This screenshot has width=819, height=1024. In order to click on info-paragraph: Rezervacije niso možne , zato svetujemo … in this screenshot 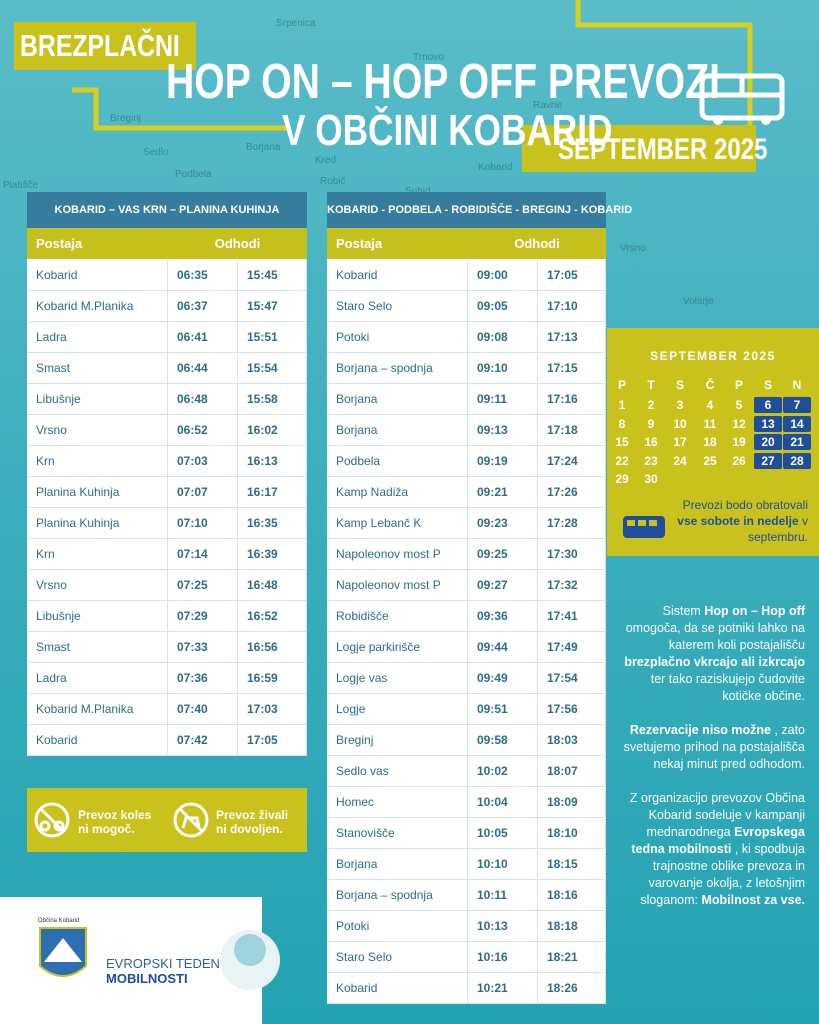, I will do `click(707, 747)`.